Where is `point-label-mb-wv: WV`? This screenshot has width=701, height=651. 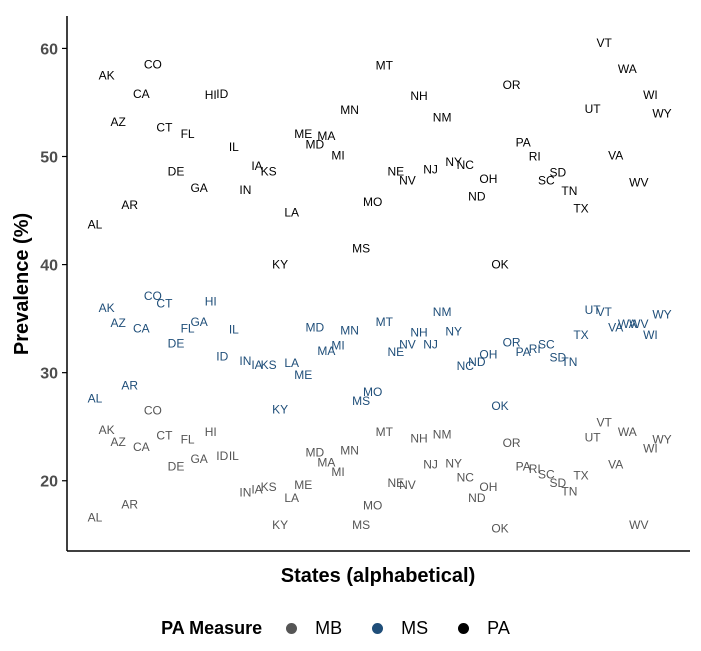 point-label-mb-wv: WV is located at coordinates (638, 525).